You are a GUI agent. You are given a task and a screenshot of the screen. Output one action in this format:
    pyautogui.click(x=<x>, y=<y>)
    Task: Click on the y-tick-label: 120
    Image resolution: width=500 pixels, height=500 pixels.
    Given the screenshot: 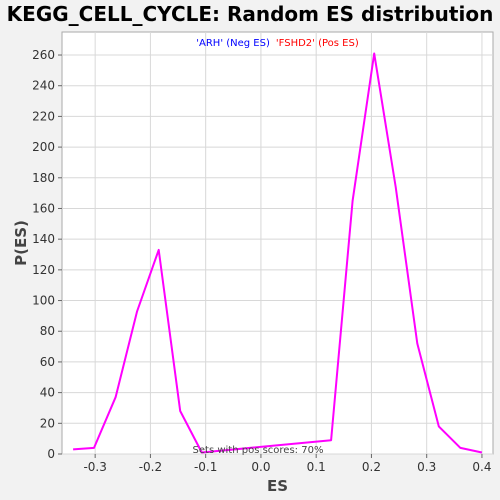 What is the action you would take?
    pyautogui.click(x=43, y=270)
    